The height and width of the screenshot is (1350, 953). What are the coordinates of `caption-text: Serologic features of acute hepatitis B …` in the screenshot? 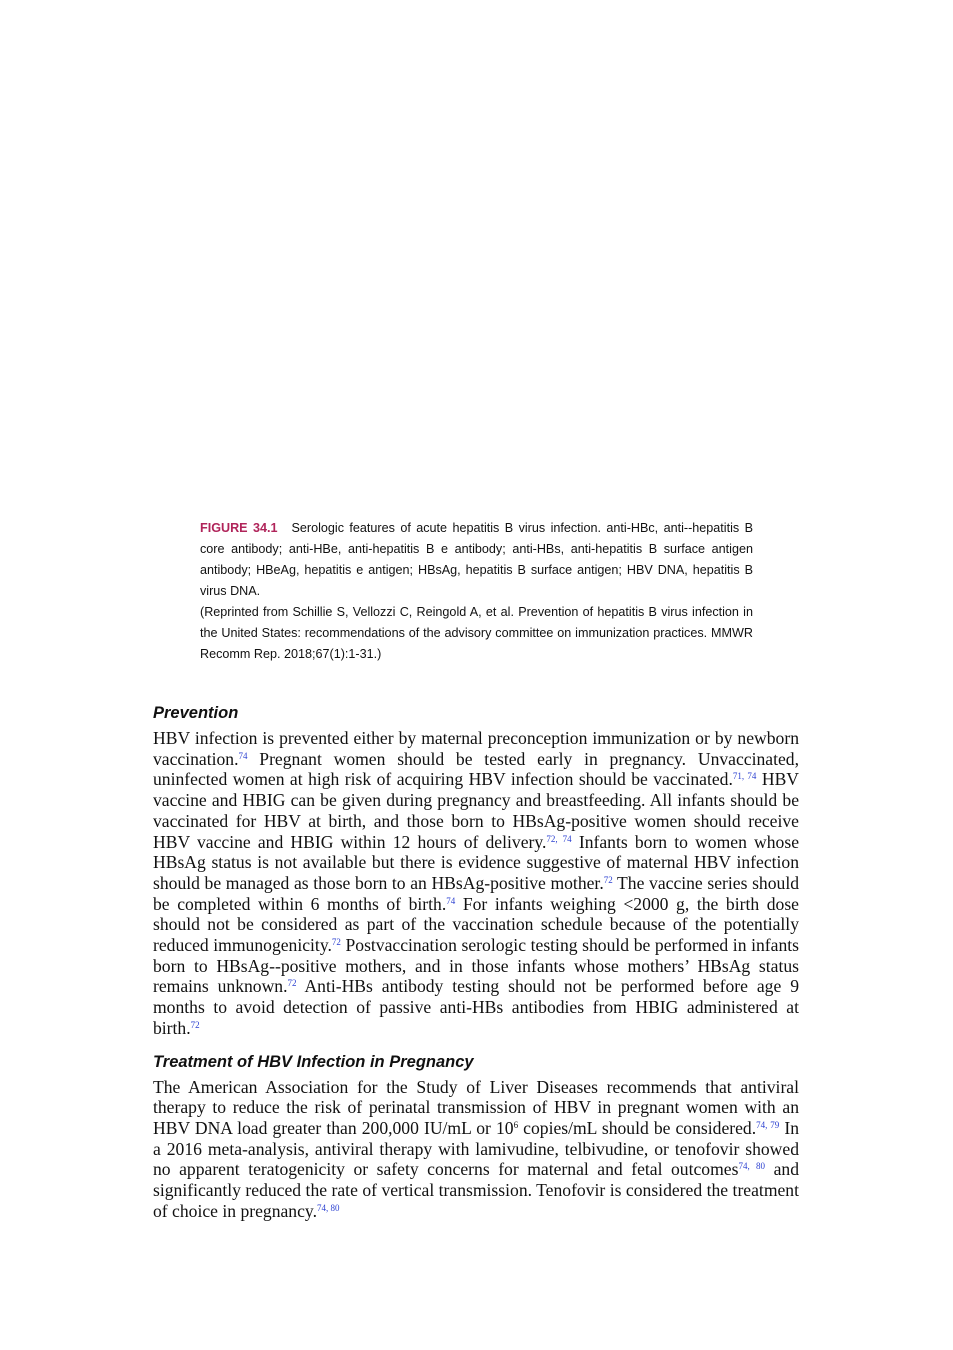 It's located at (476, 559).